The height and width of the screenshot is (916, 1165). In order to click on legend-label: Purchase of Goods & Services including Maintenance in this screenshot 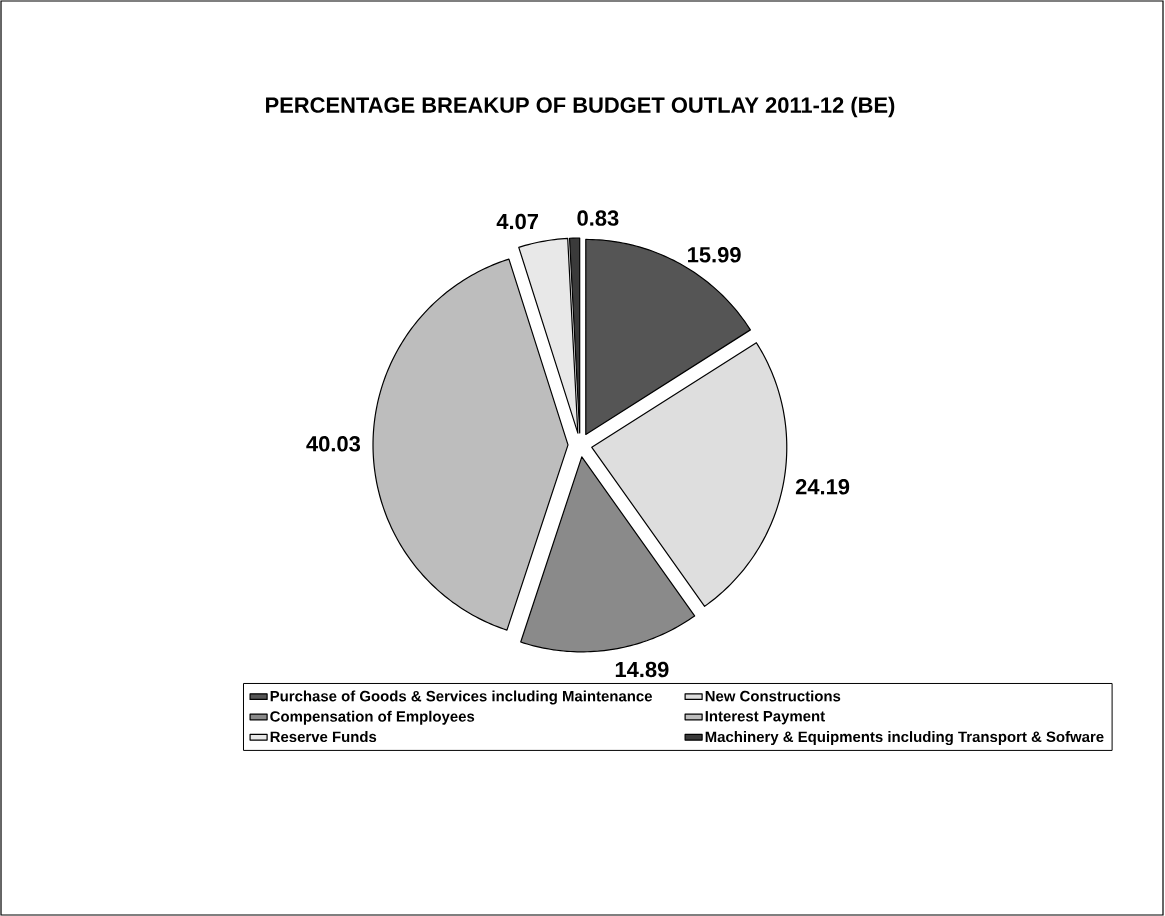, I will do `click(461, 697)`.